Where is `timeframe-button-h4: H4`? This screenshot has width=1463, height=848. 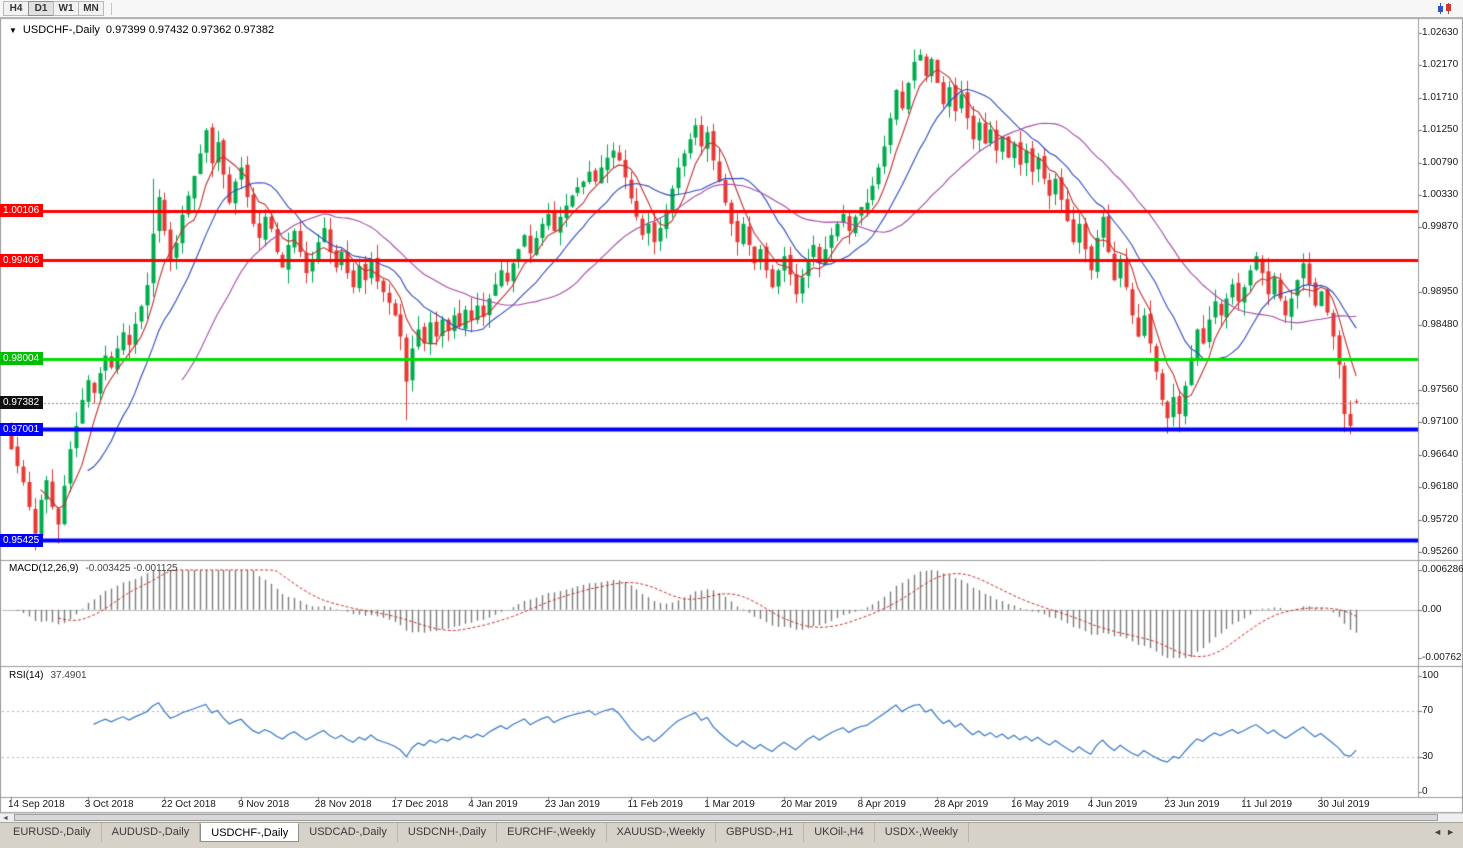 timeframe-button-h4: H4 is located at coordinates (16, 8).